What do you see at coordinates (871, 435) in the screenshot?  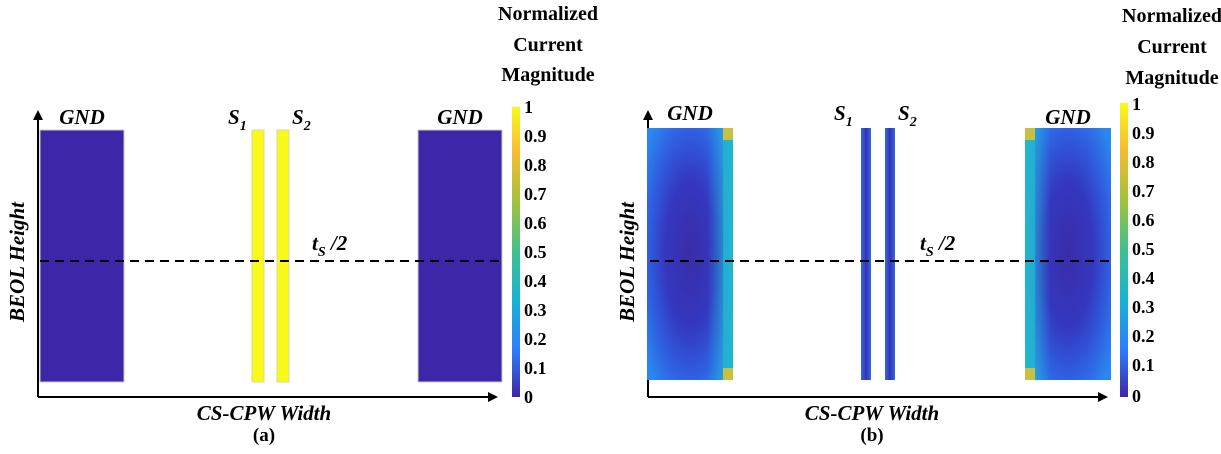 I see `panel-caption: (b)` at bounding box center [871, 435].